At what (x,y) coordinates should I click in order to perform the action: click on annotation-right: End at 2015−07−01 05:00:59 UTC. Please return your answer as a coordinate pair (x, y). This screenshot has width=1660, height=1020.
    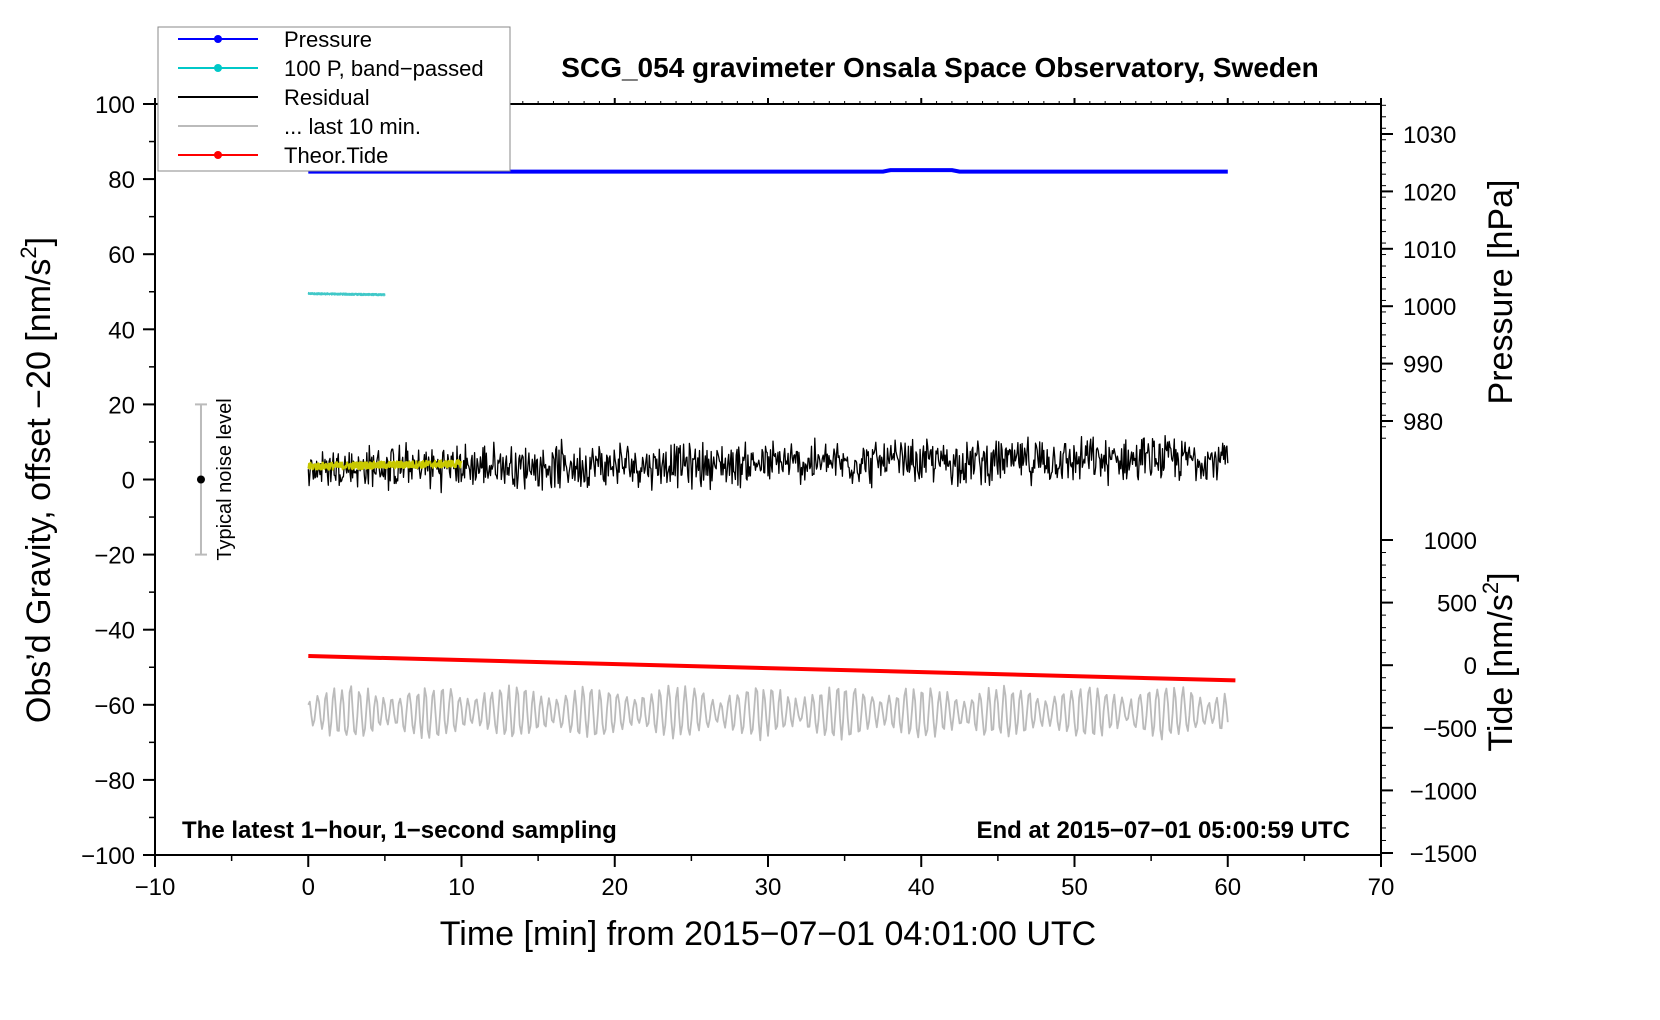
    Looking at the image, I should click on (1163, 830).